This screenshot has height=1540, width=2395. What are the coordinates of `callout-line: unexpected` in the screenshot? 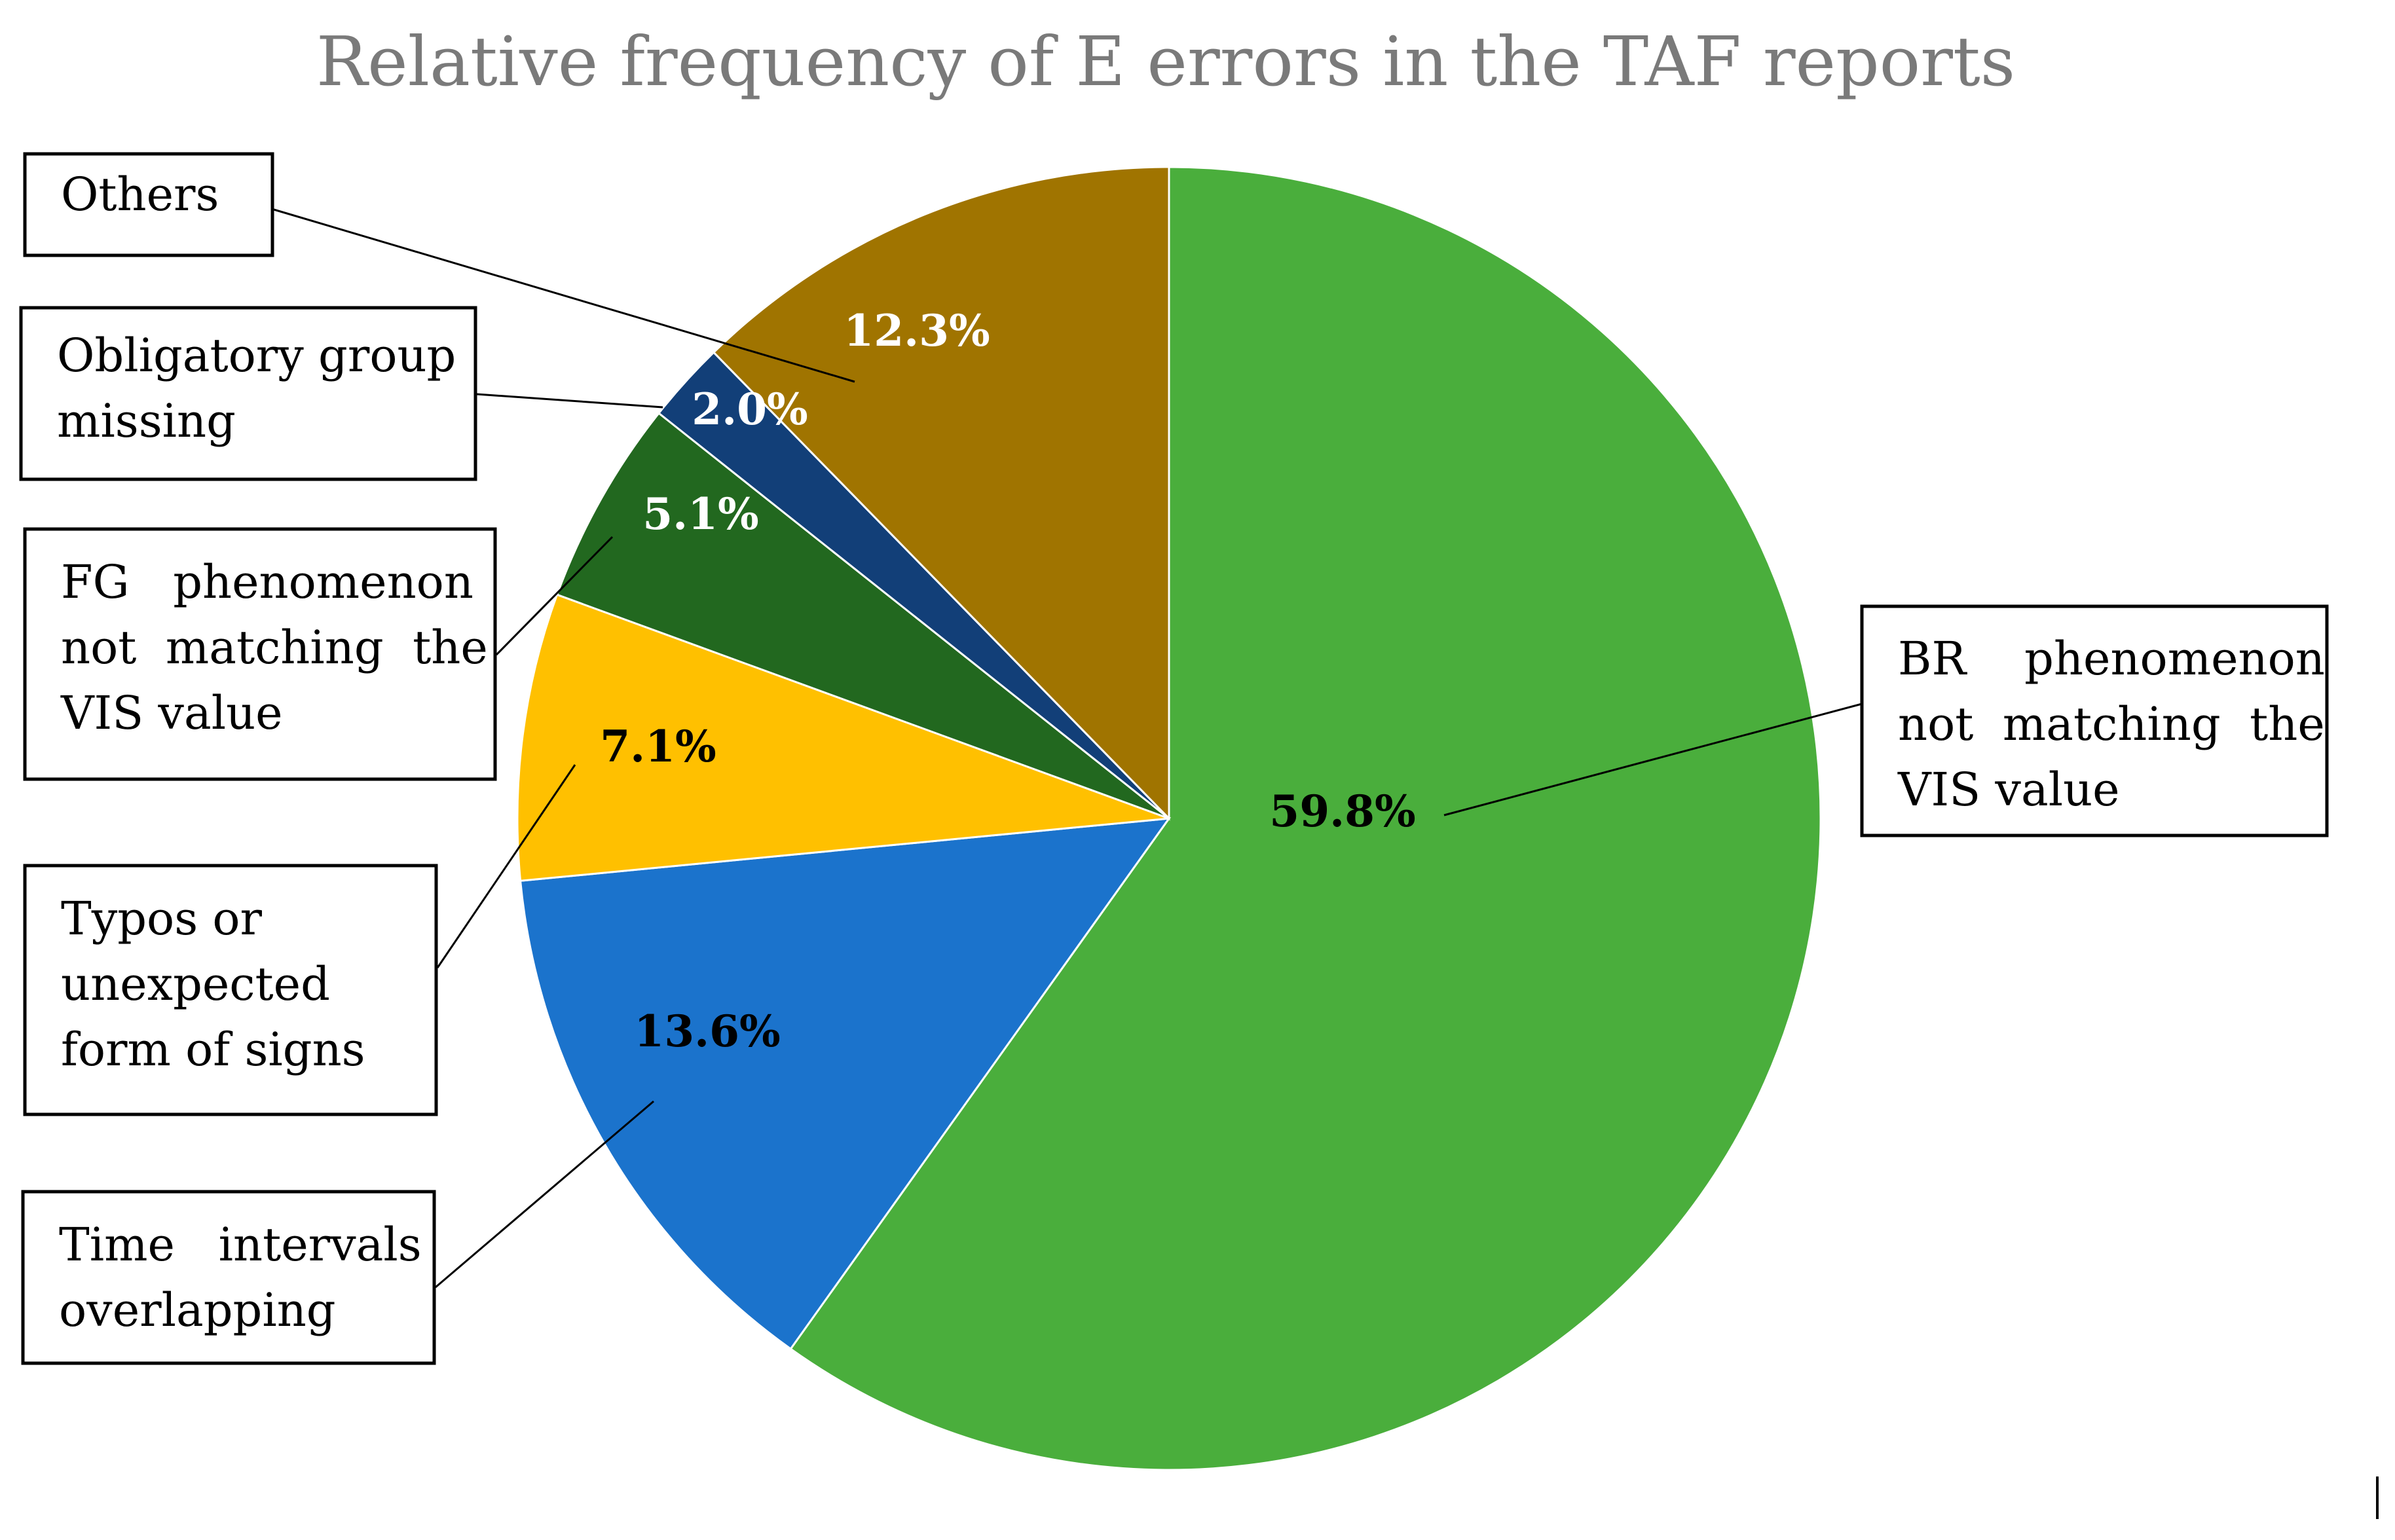 It's located at (195, 984).